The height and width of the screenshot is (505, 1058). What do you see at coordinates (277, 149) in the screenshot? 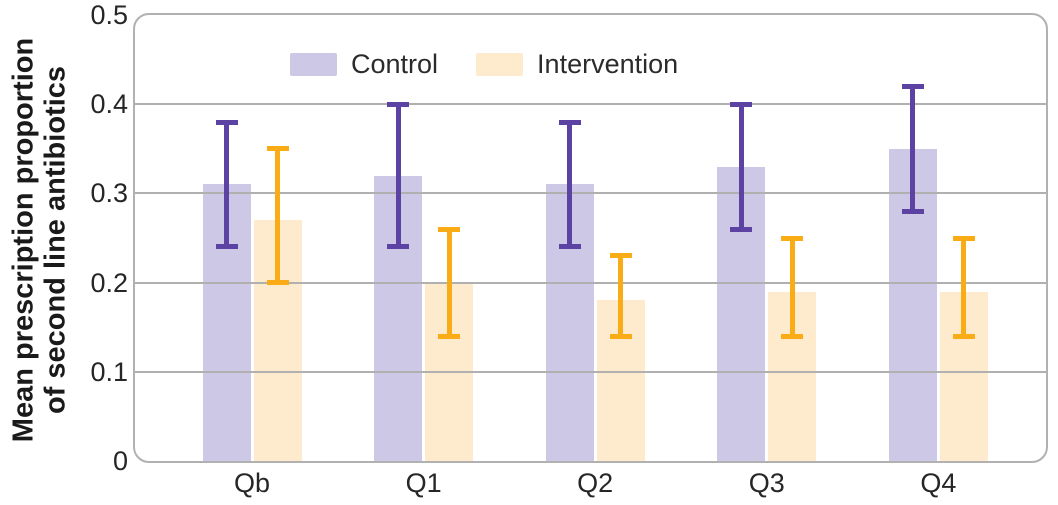
I see `error-cap-top-intervention-Qb` at bounding box center [277, 149].